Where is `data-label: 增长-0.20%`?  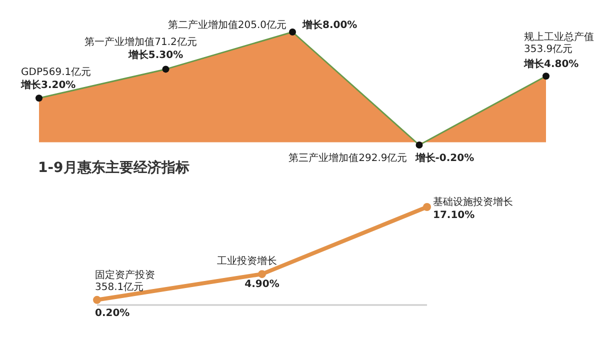
data-label: 增长-0.20% is located at coordinates (444, 158).